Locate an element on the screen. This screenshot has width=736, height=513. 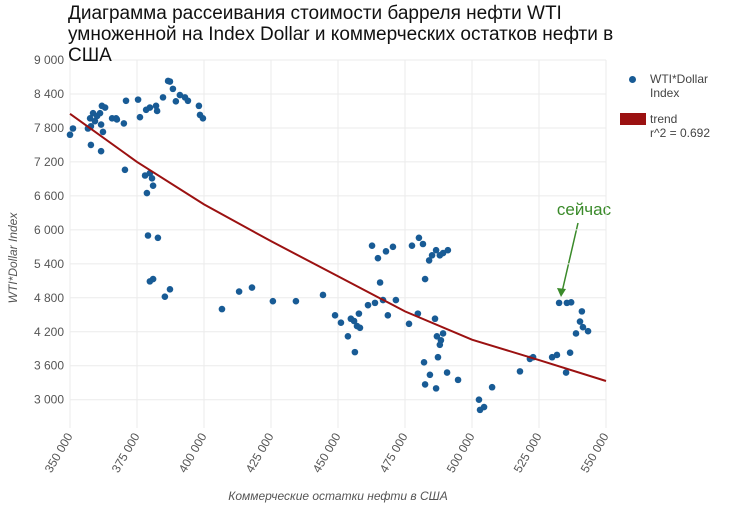
legend-label: trend is located at coordinates (664, 119).